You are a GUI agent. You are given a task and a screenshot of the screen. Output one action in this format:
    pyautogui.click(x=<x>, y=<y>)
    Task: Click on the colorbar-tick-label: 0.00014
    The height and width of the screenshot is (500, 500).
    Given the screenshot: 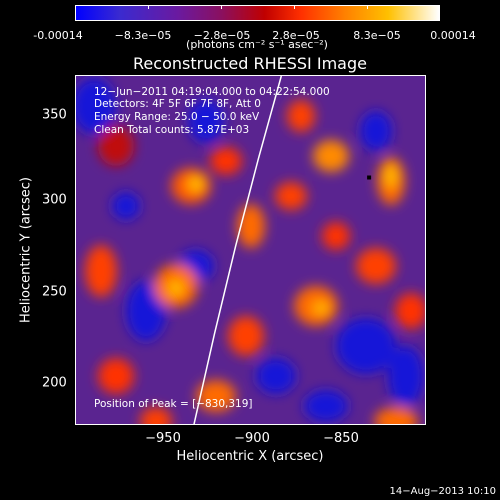 What is the action you would take?
    pyautogui.click(x=453, y=35)
    